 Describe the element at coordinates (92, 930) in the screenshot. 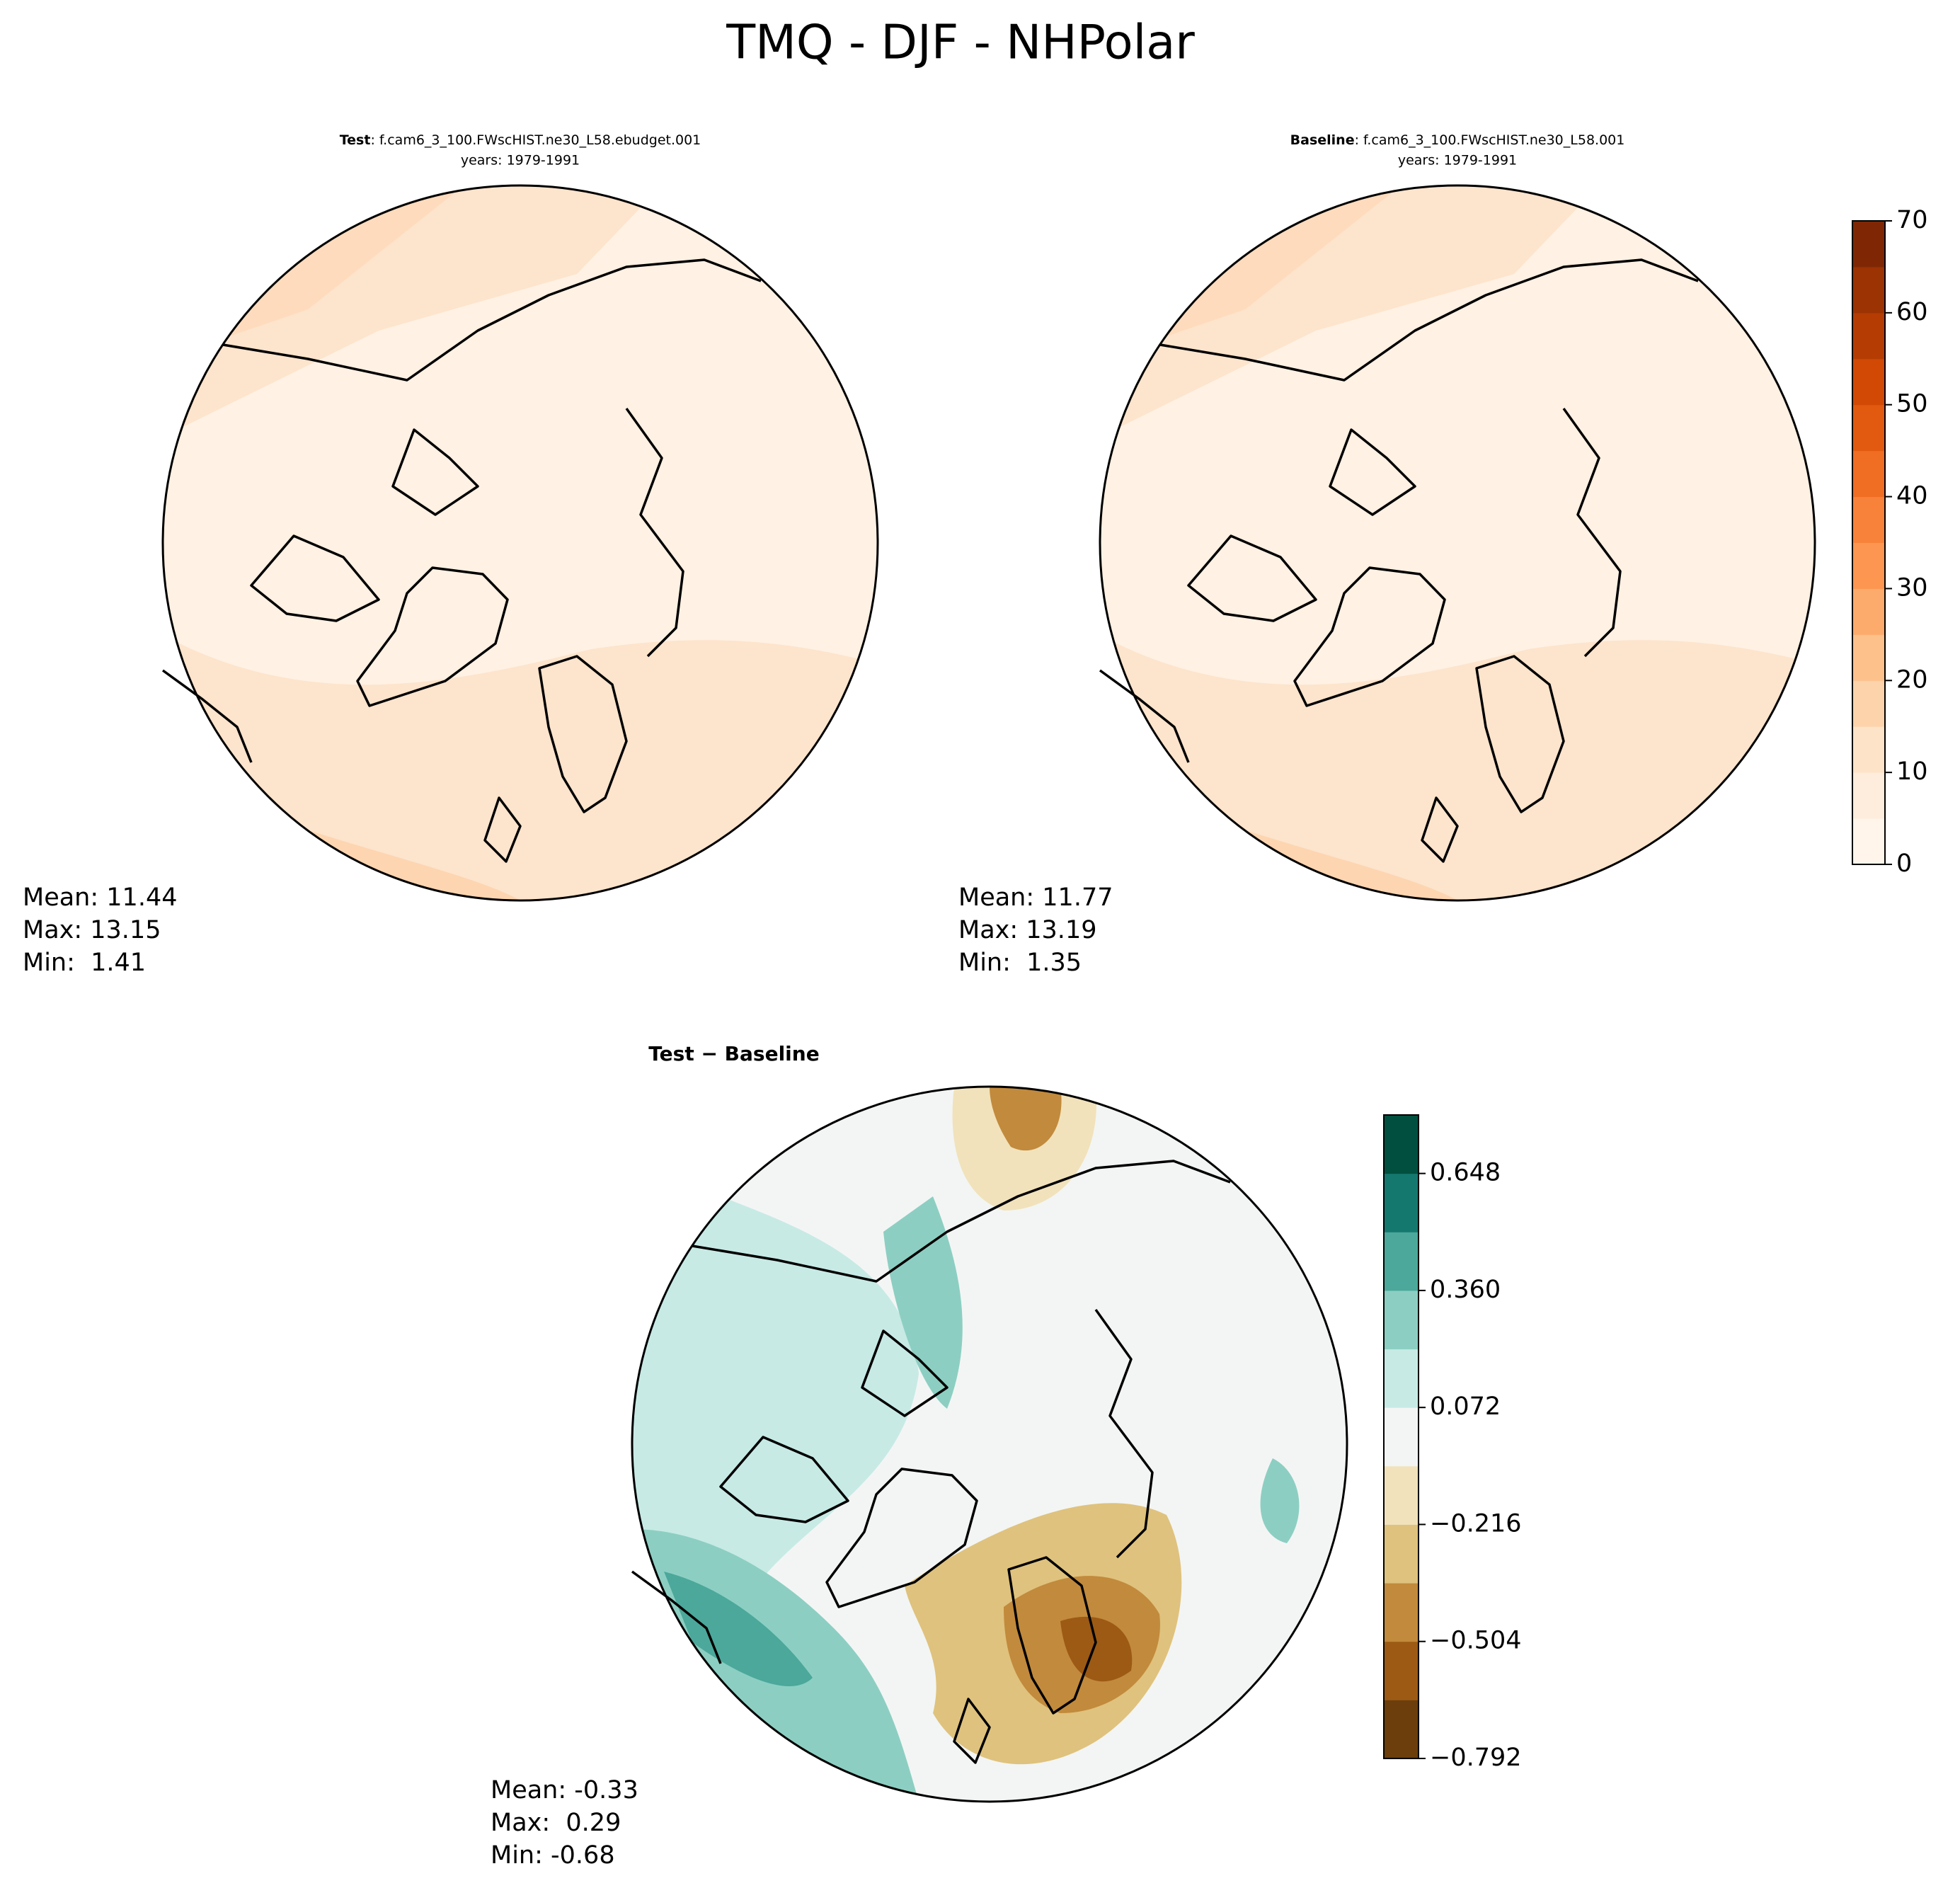

I see `stat-text: Max: 13.15` at that location.